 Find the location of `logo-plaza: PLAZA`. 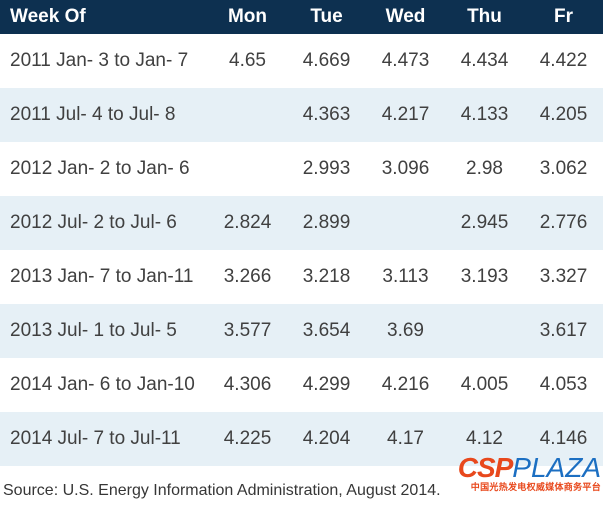

logo-plaza: PLAZA is located at coordinates (556, 467).